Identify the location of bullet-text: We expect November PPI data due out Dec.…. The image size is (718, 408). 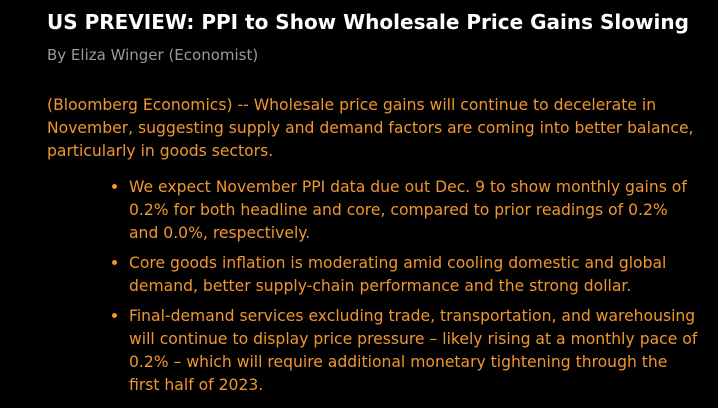
(408, 210).